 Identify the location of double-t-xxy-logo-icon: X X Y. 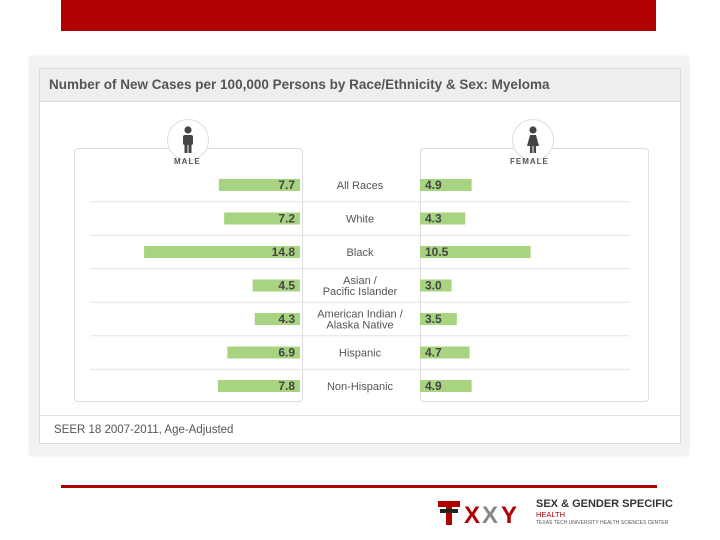
(477, 514).